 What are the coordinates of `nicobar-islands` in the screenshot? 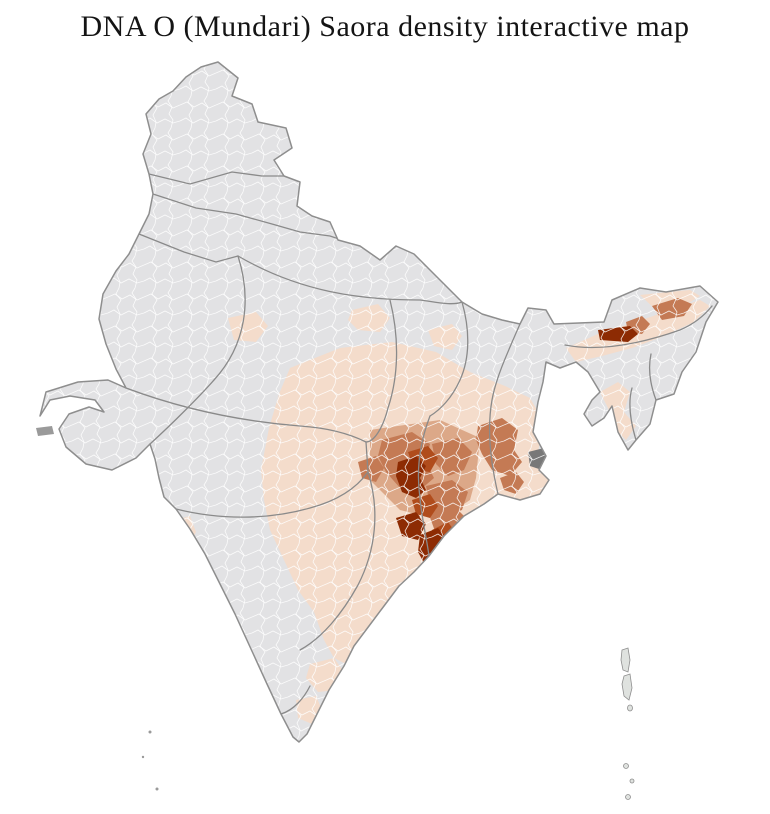 It's located at (629, 781).